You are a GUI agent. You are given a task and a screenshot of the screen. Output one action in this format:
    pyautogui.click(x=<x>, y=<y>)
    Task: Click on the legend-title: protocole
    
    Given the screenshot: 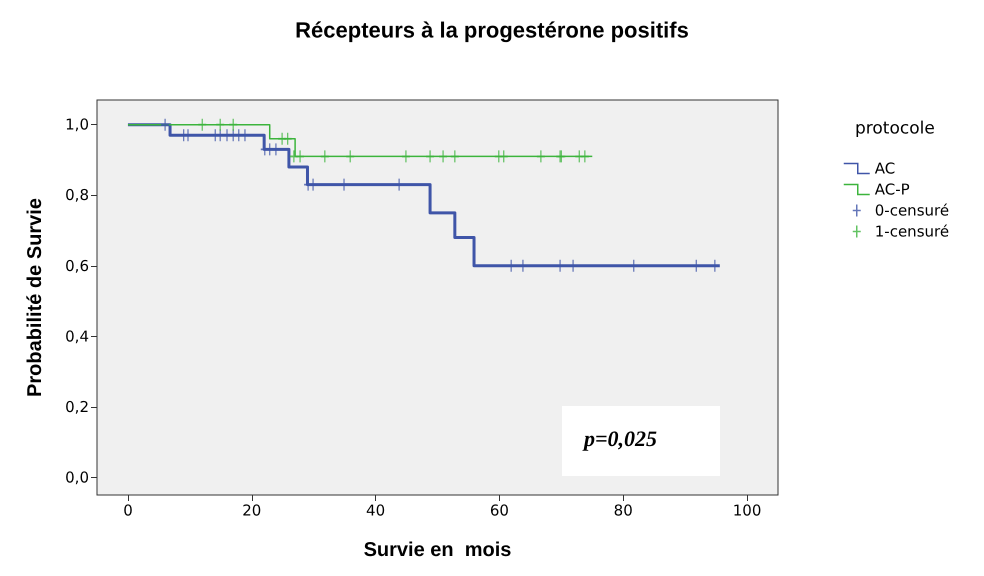 What is the action you would take?
    pyautogui.click(x=895, y=128)
    